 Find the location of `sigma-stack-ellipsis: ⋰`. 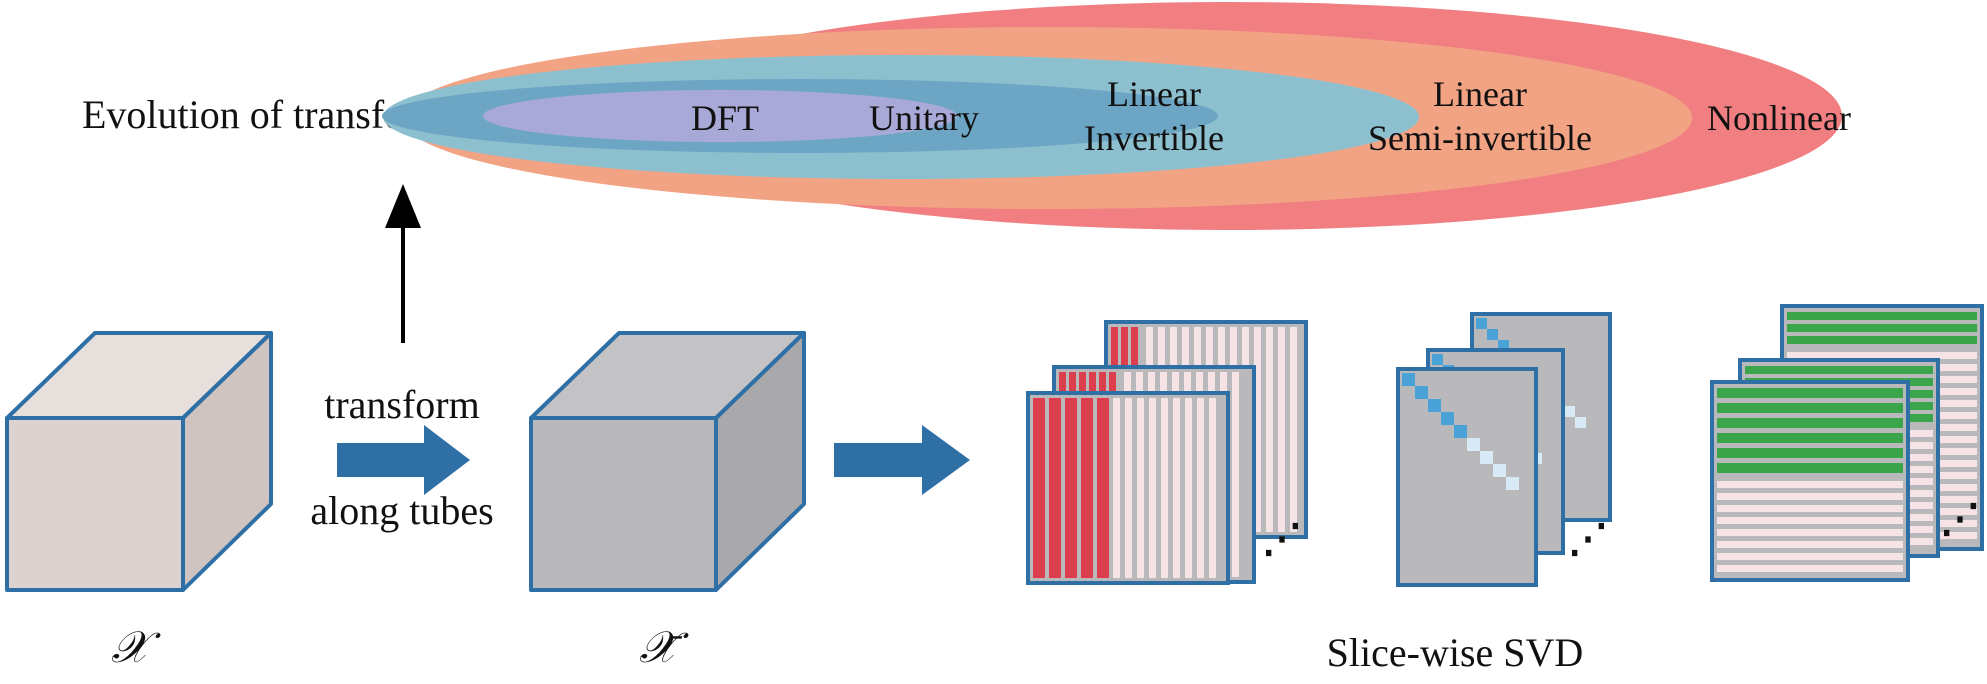

sigma-stack-ellipsis: ⋰ is located at coordinates (1588, 538).